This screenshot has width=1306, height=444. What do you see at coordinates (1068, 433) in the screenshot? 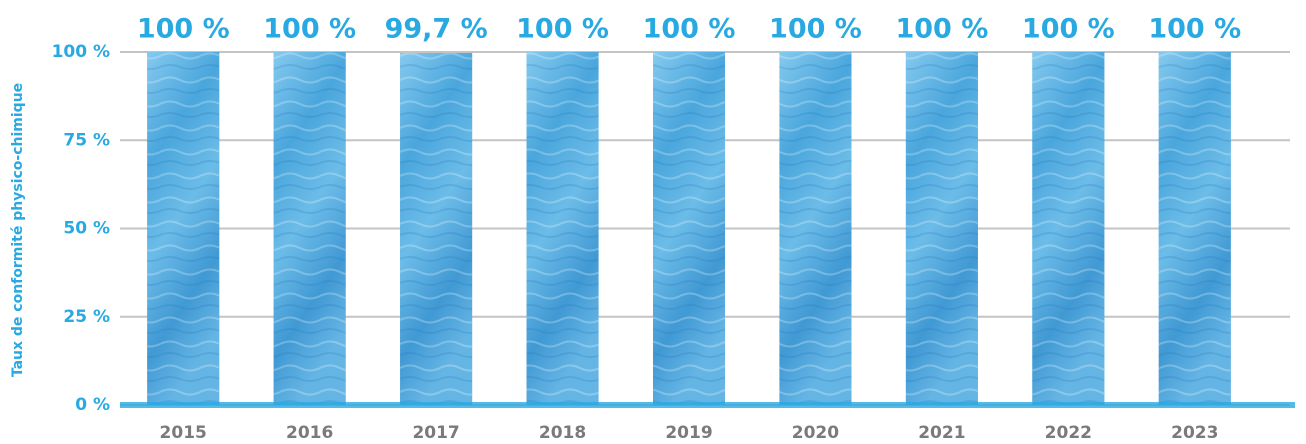
I see `x-tick-label: 2022` at bounding box center [1068, 433].